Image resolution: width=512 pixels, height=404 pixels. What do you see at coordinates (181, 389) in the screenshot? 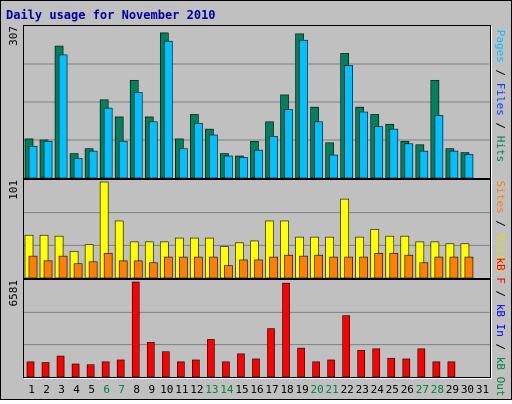
I see `x-tick-label: 11` at bounding box center [181, 389].